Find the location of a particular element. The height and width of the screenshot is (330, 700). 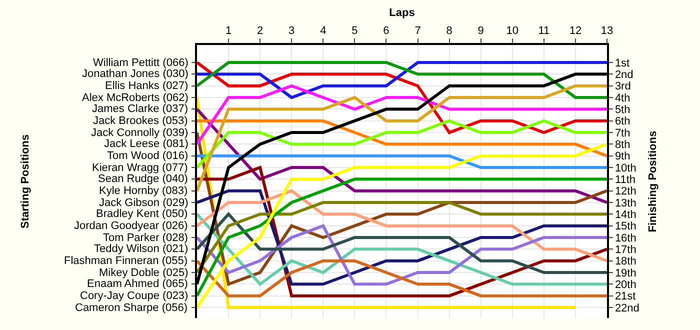

text: Starting Positions is located at coordinates (26, 181).